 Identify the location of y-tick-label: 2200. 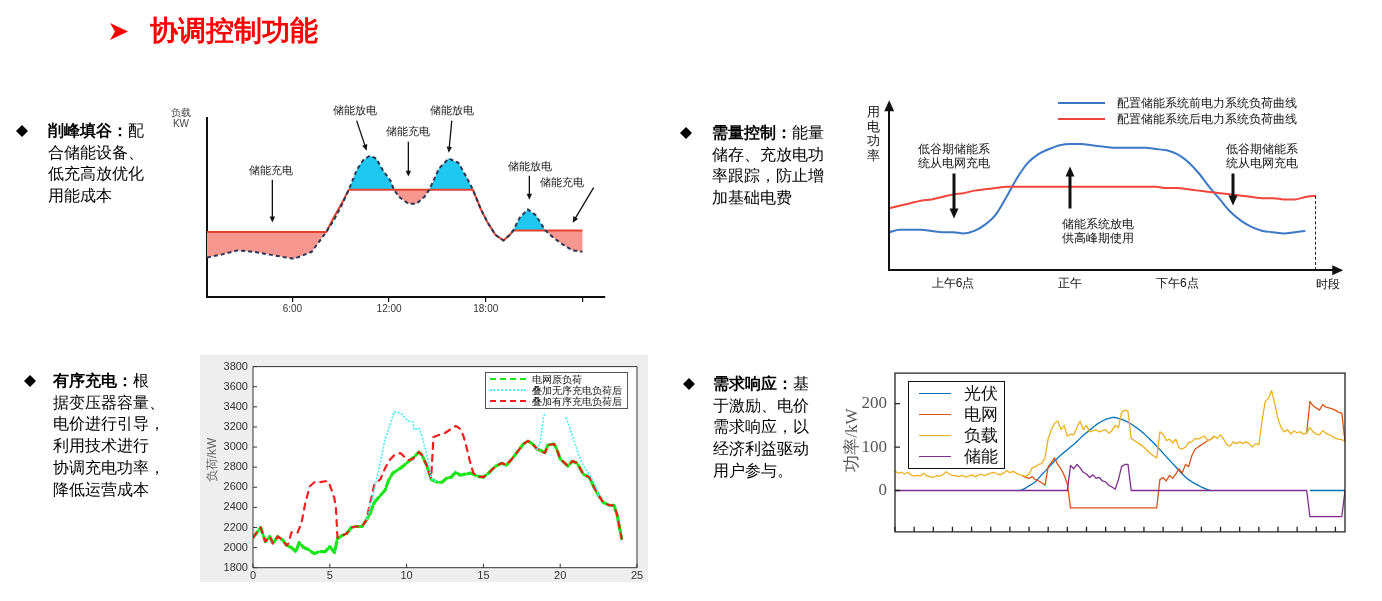
(235, 526).